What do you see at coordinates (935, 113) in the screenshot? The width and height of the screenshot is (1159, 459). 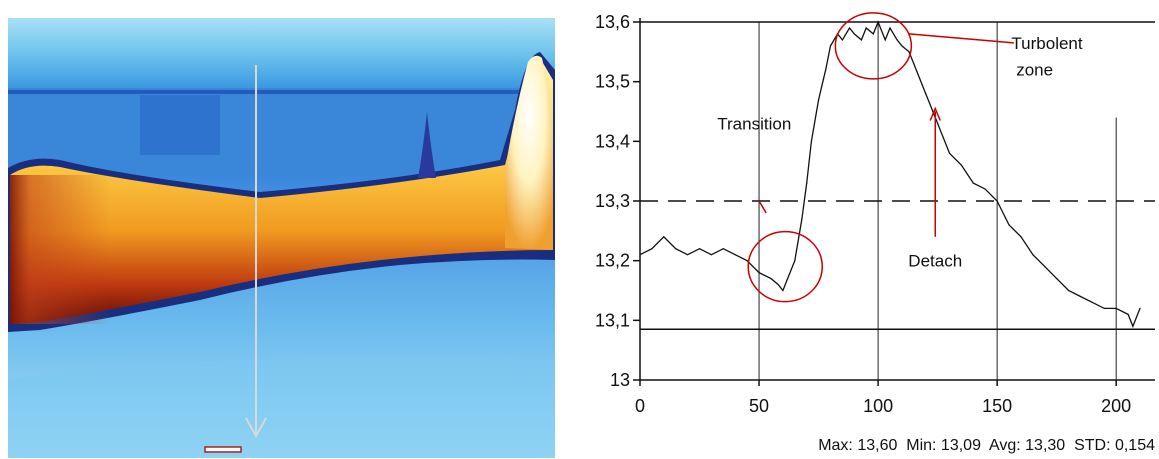 I see `detach-arrowhead` at bounding box center [935, 113].